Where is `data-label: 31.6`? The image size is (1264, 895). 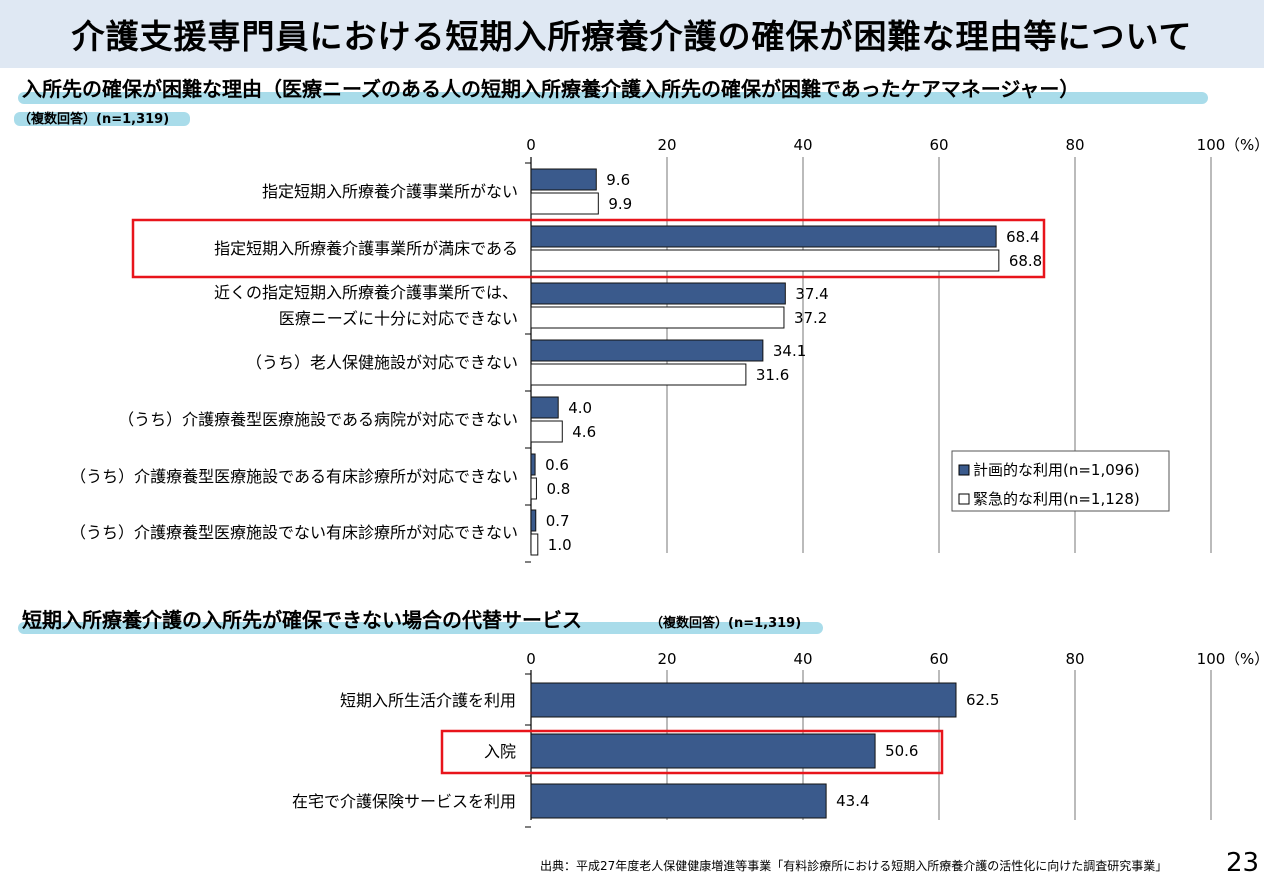
data-label: 31.6 is located at coordinates (772, 375).